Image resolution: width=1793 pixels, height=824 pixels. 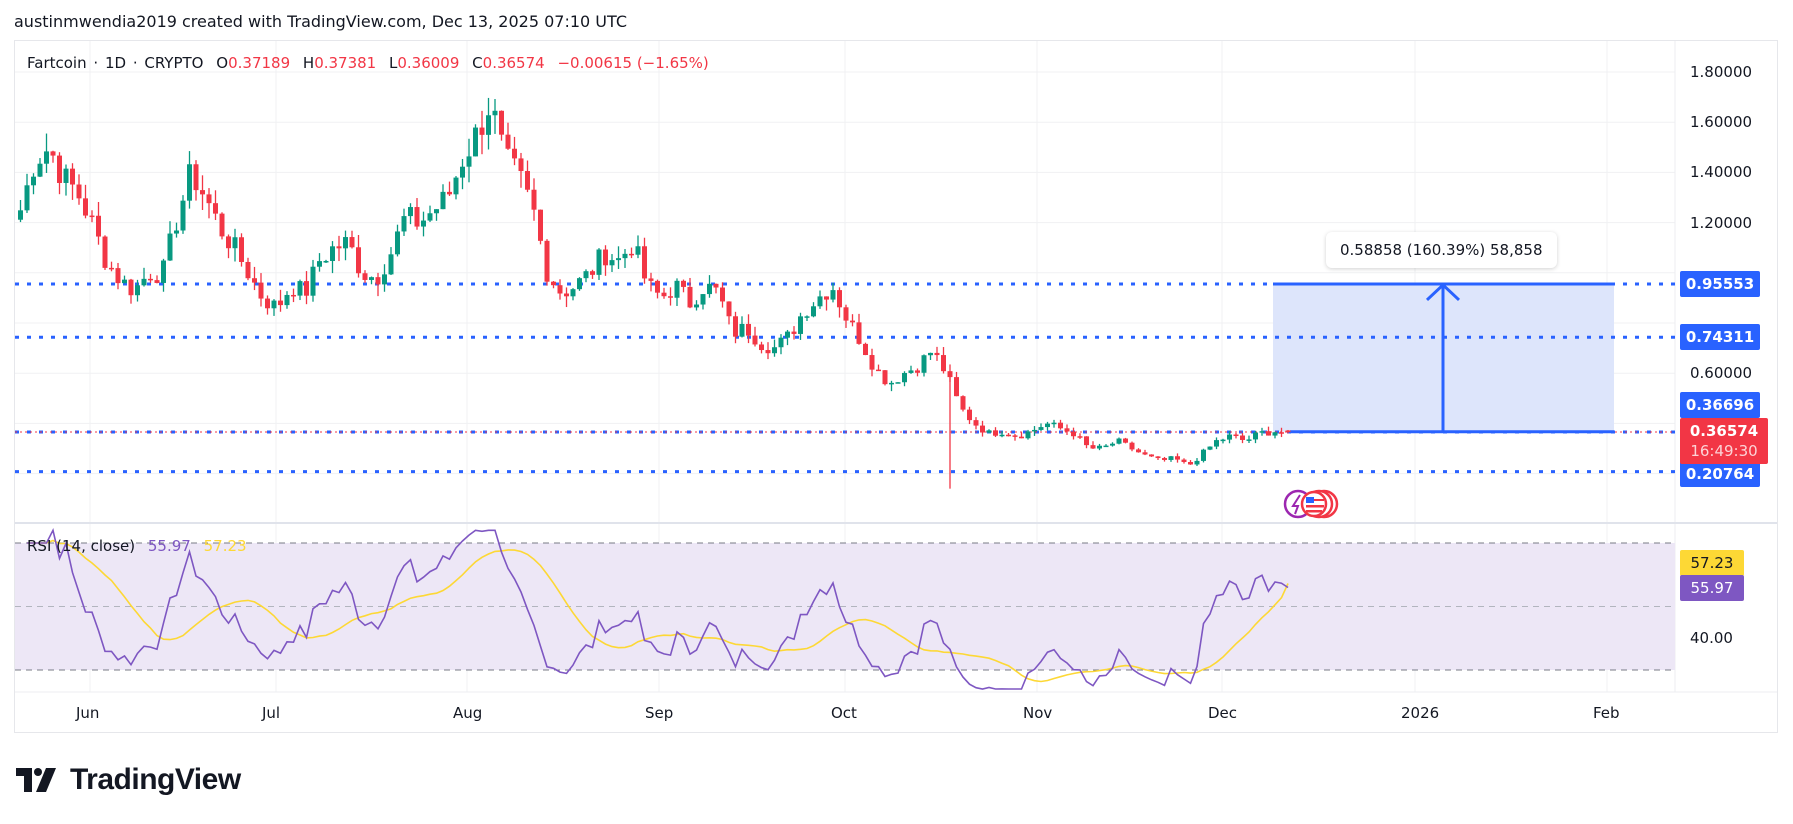 What do you see at coordinates (1443, 292) in the screenshot?
I see `arrow-up-icon` at bounding box center [1443, 292].